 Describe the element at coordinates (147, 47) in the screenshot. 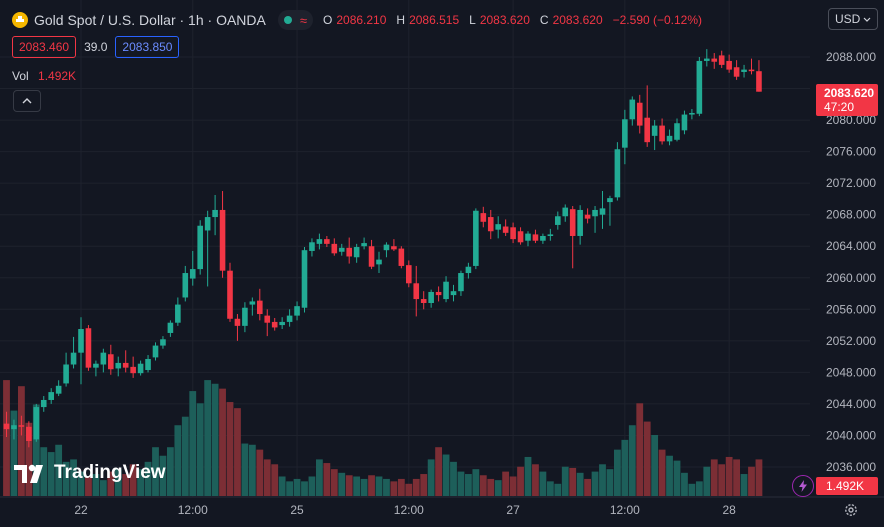

I see `buy-button: 2083.850` at that location.